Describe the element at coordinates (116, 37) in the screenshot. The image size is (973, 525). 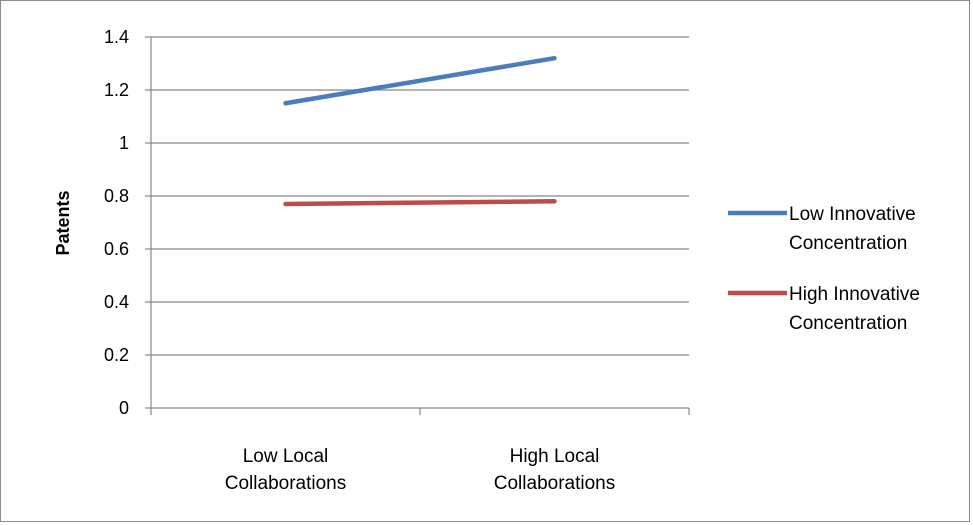
I see `y-tick-label: 1.4` at that location.